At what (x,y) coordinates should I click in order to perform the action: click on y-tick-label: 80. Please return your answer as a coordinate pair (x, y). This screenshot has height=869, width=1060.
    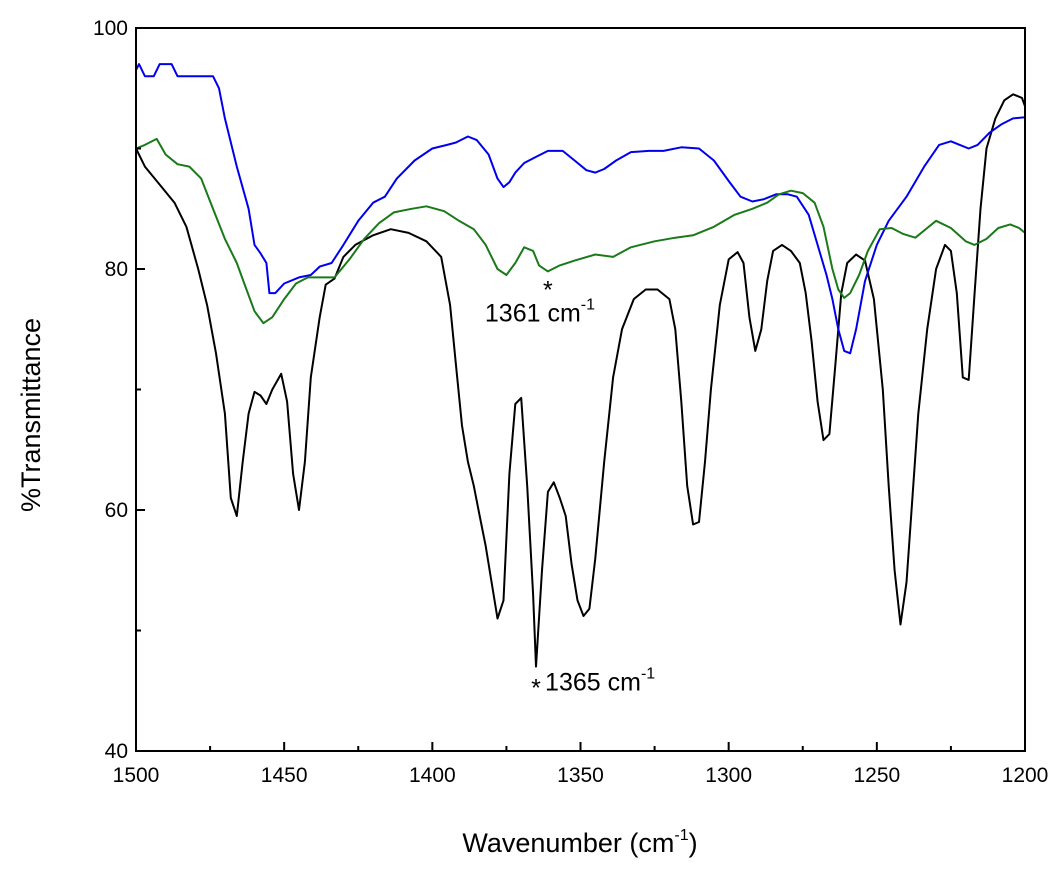
    Looking at the image, I should click on (116, 269).